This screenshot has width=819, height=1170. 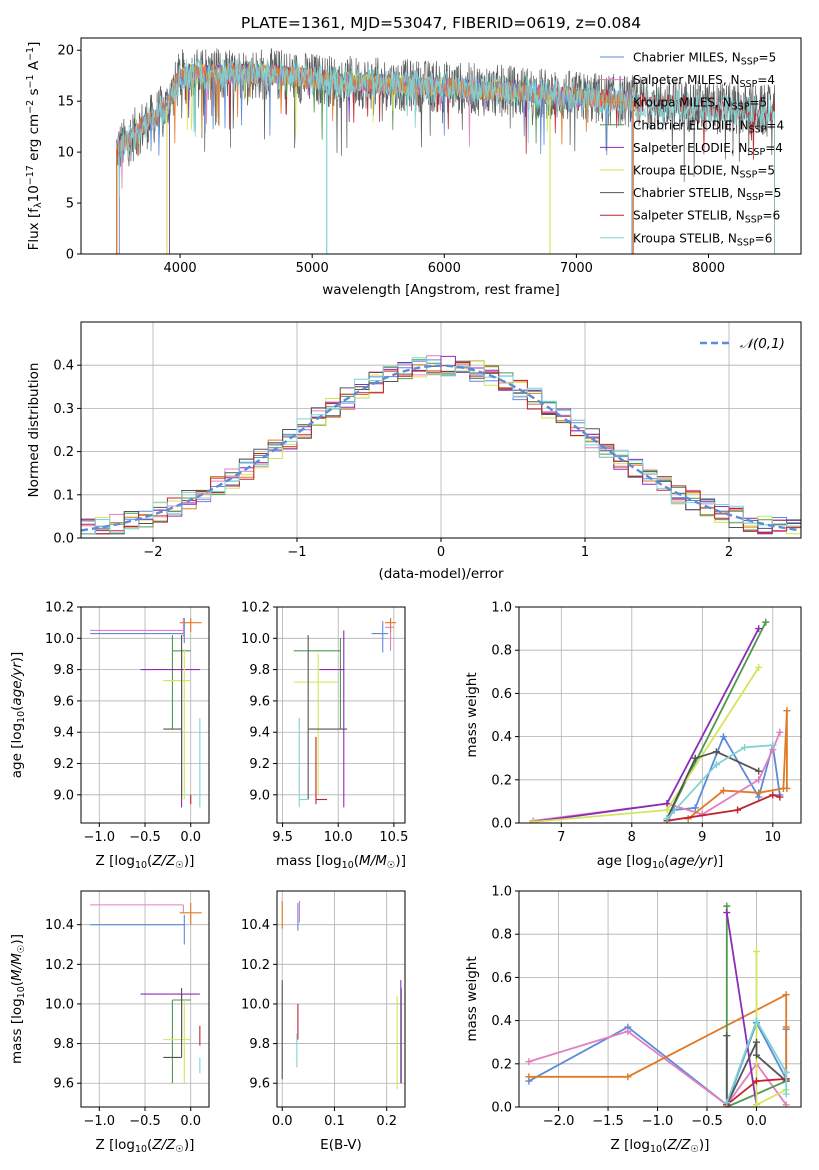 What do you see at coordinates (660, 999) in the screenshot?
I see `weight_vs_Z-plot` at bounding box center [660, 999].